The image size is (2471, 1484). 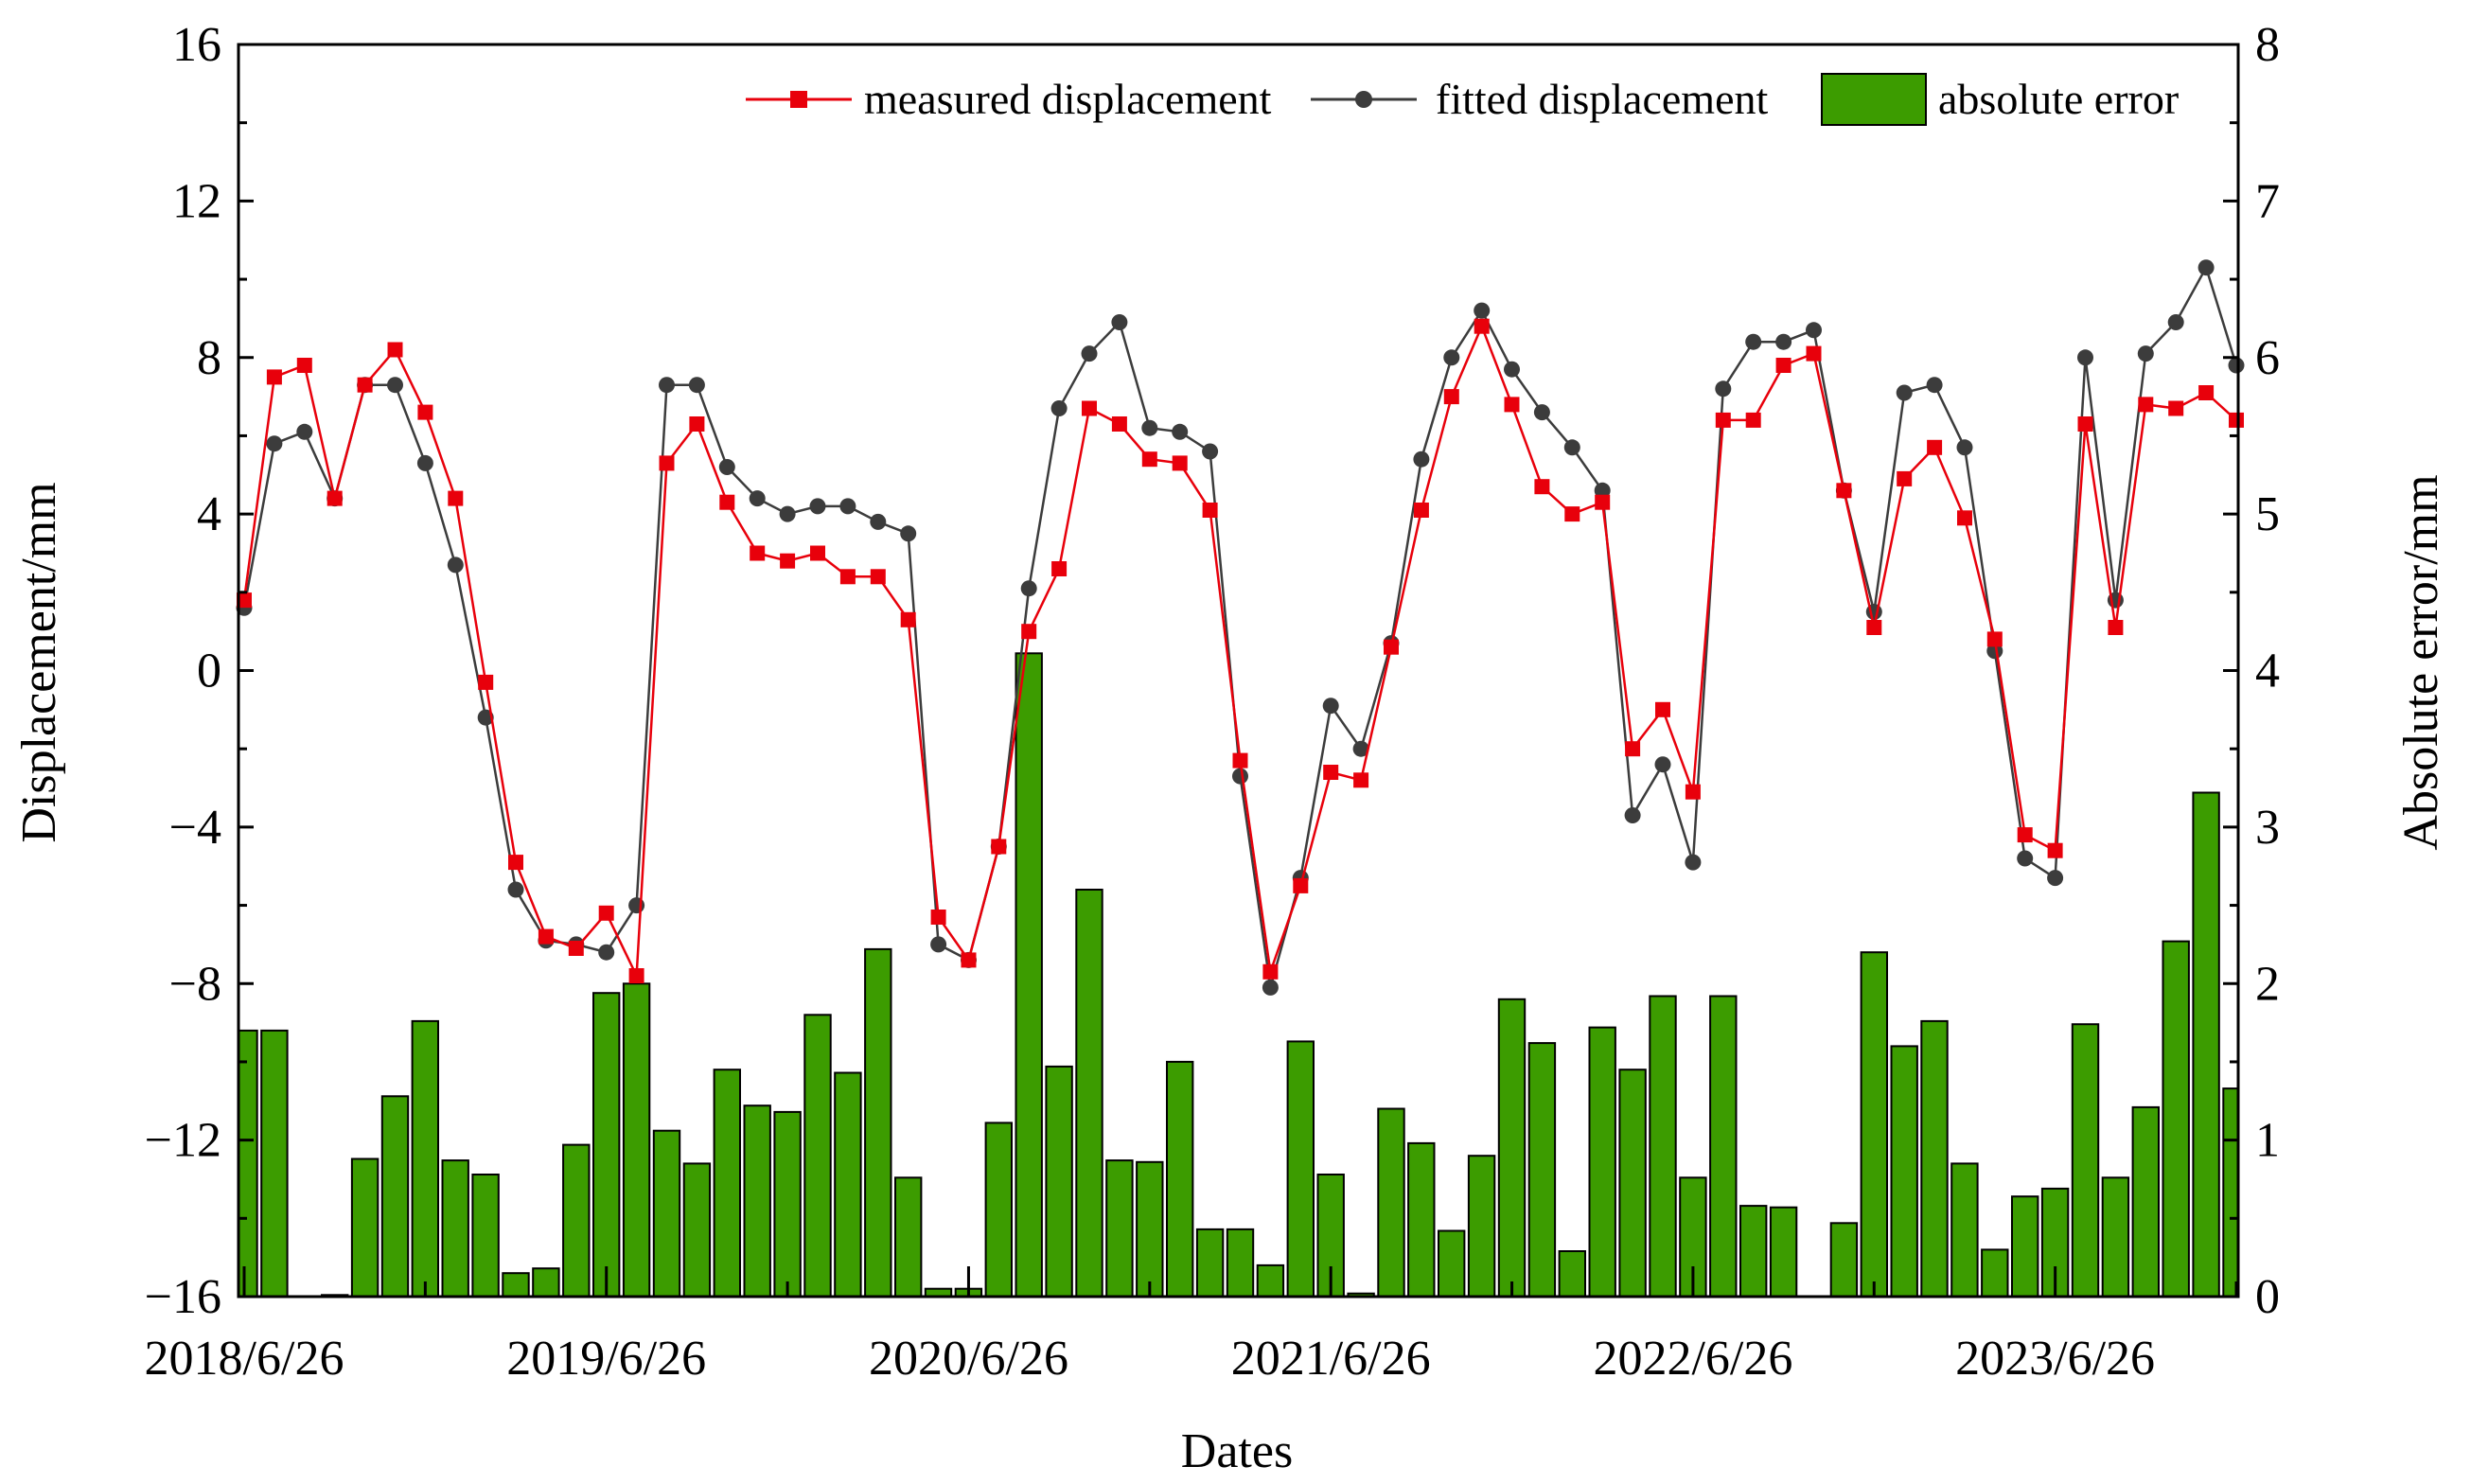 I want to click on legend-measured-marker, so click(x=798, y=99).